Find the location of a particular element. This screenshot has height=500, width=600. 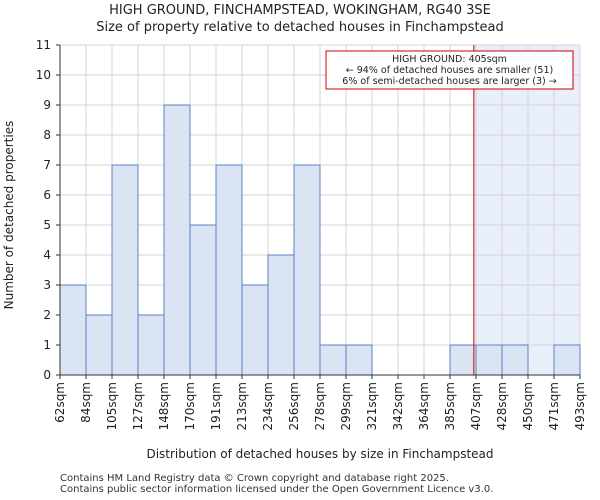

annotation-box is located at coordinates (449, 70).